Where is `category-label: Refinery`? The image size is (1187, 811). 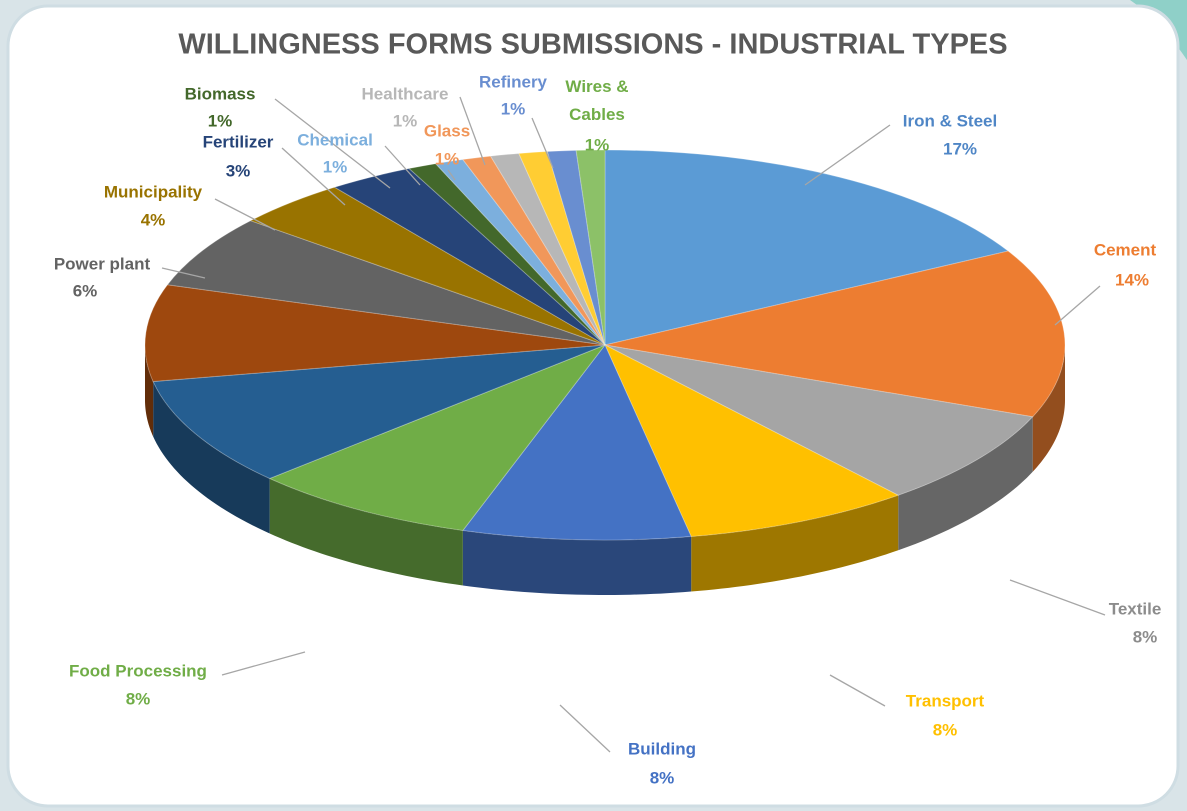 category-label: Refinery is located at coordinates (513, 81).